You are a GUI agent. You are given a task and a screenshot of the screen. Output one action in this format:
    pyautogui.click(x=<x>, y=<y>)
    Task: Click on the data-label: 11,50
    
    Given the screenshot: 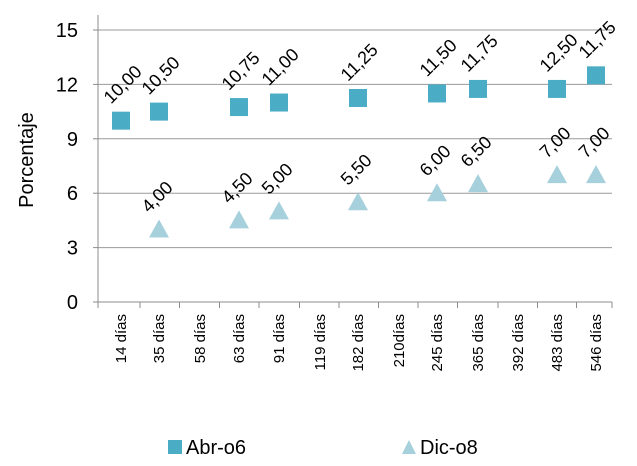 What is the action you would take?
    pyautogui.click(x=438, y=57)
    